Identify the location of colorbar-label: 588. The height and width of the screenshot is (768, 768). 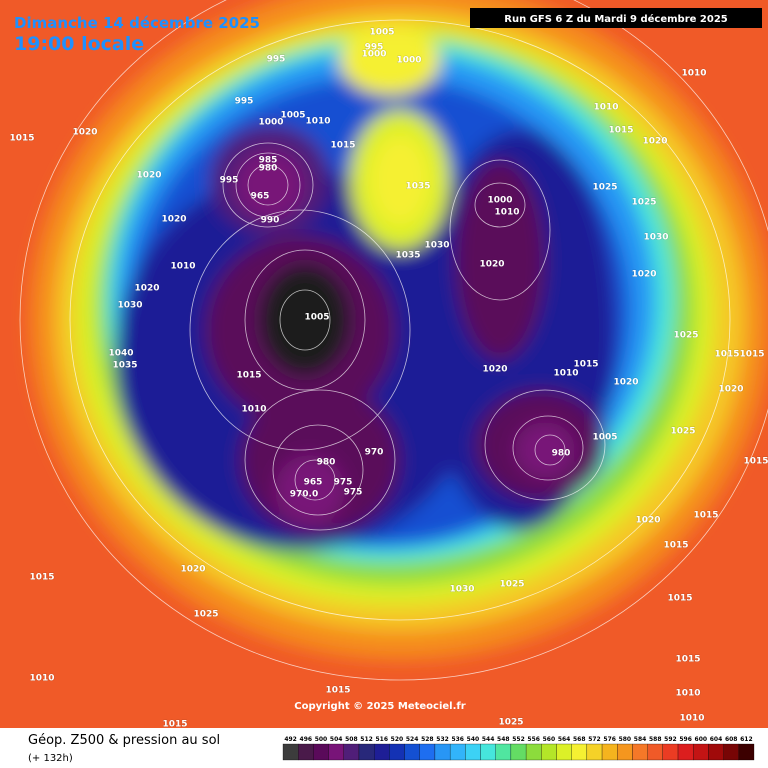
(655, 739).